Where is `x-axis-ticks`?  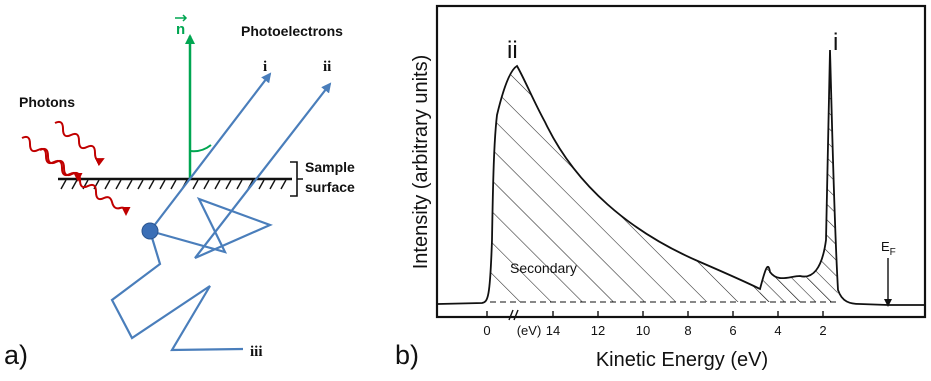
x-axis-ticks is located at coordinates (655, 314).